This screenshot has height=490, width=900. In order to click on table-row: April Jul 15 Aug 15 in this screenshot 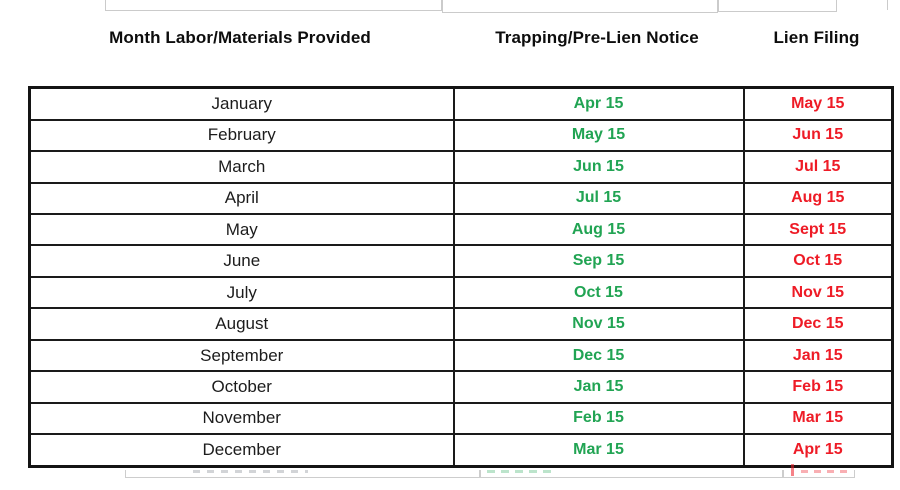, I will do `click(461, 198)`.